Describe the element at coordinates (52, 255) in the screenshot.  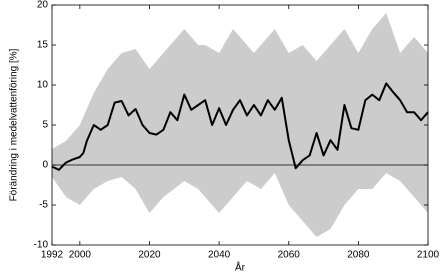
I see `x-tick-label: 1992` at that location.